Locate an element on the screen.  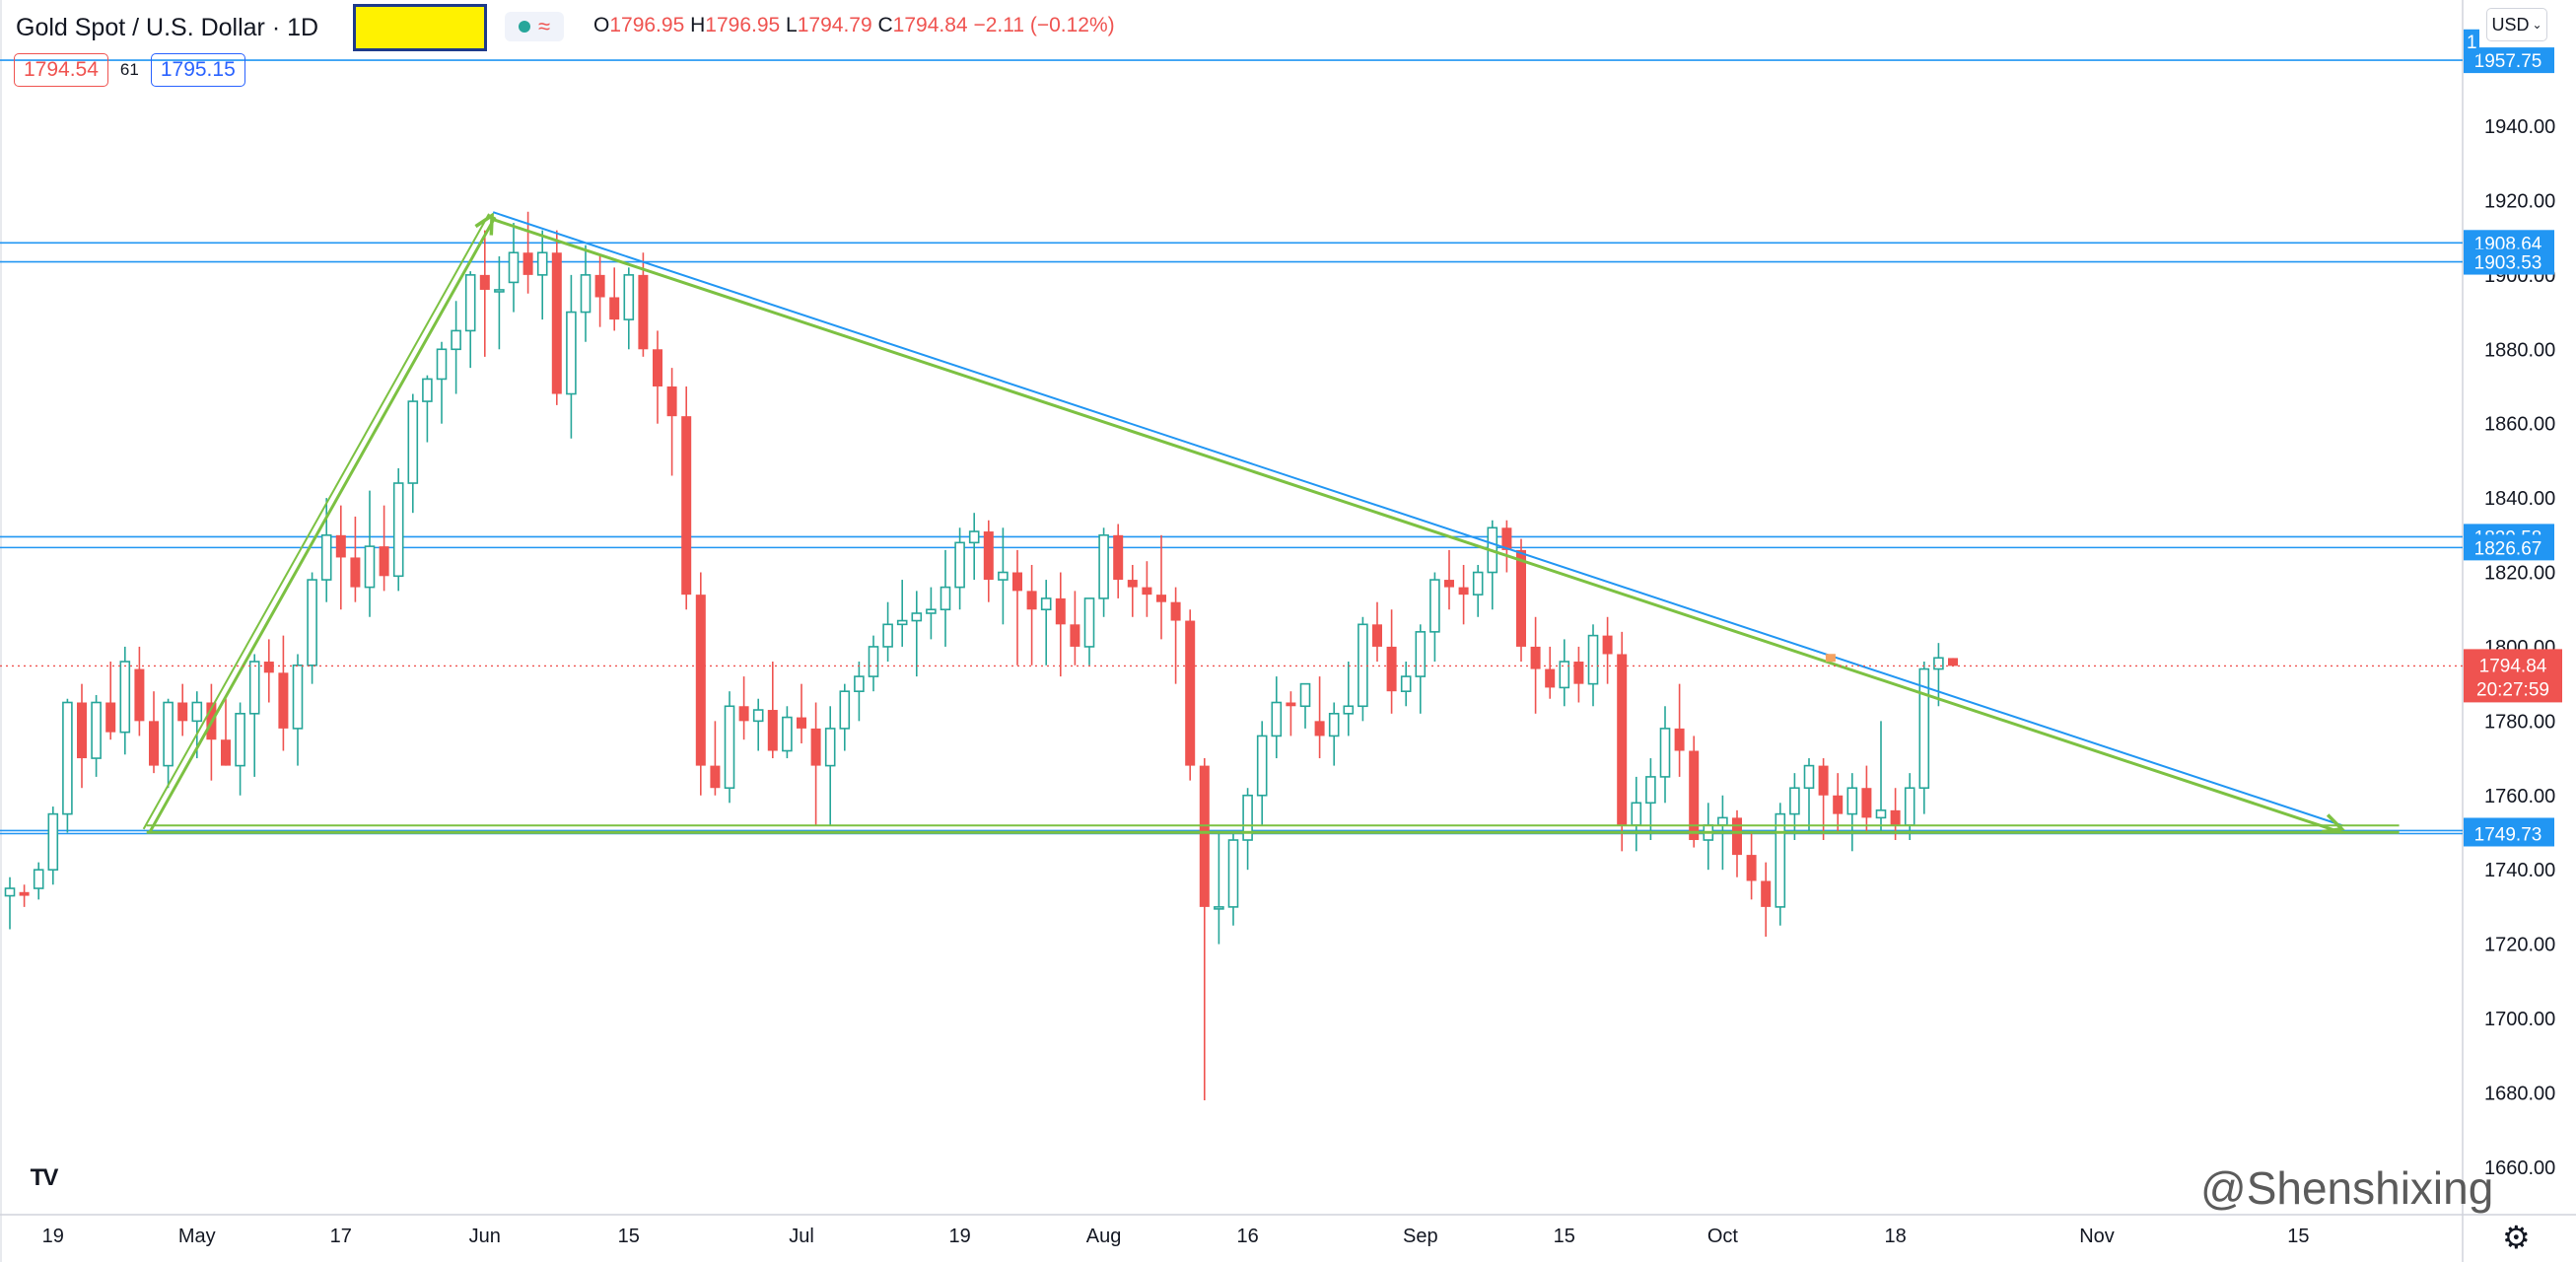
y-tick-label: 1700.00 is located at coordinates (2520, 1019).